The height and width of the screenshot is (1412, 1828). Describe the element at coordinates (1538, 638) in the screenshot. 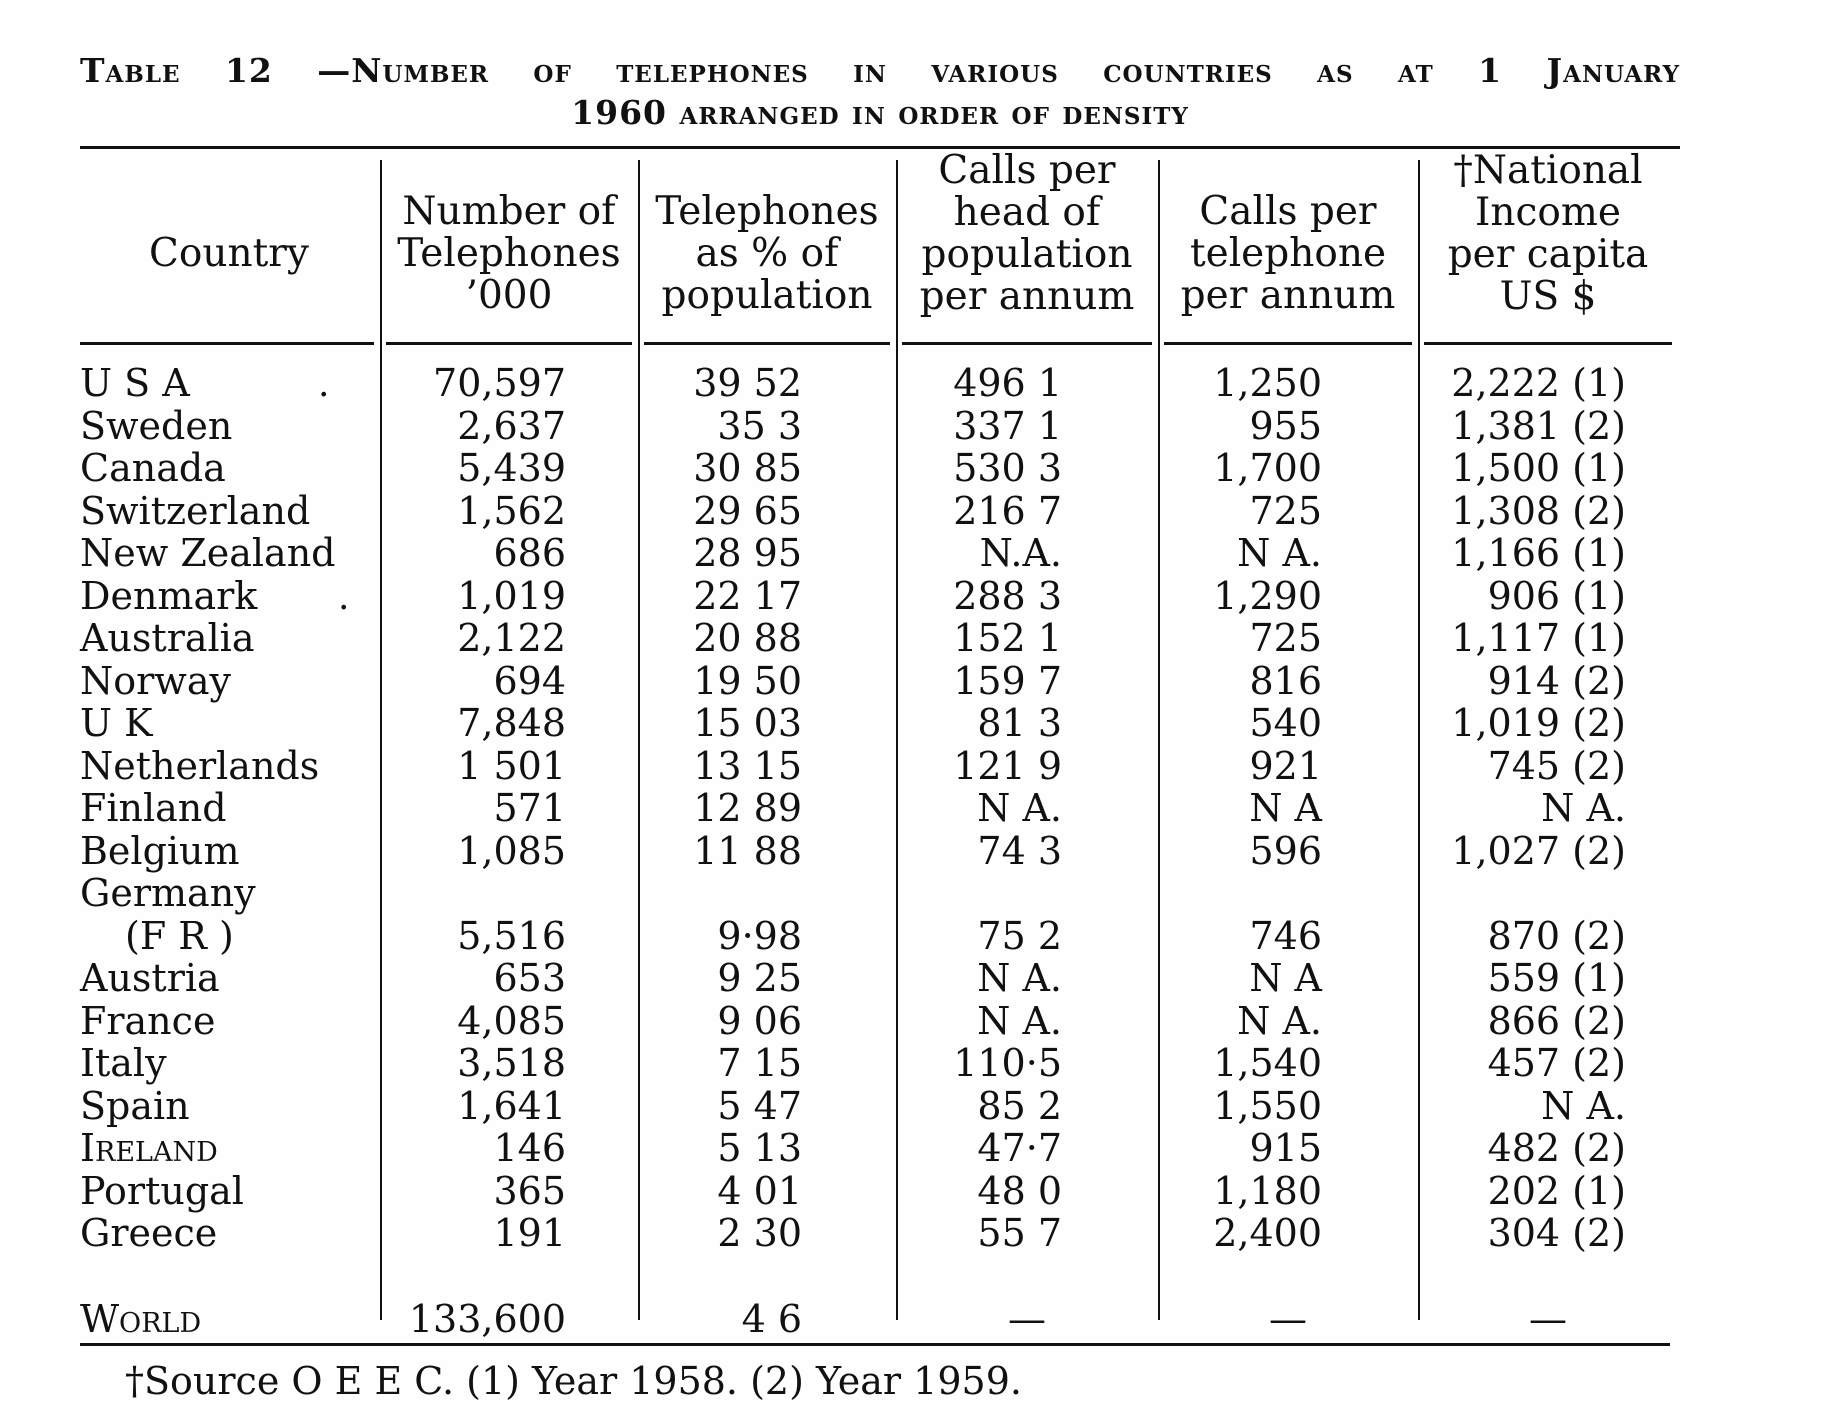

I see `income-cell: 1,117 (1)` at that location.